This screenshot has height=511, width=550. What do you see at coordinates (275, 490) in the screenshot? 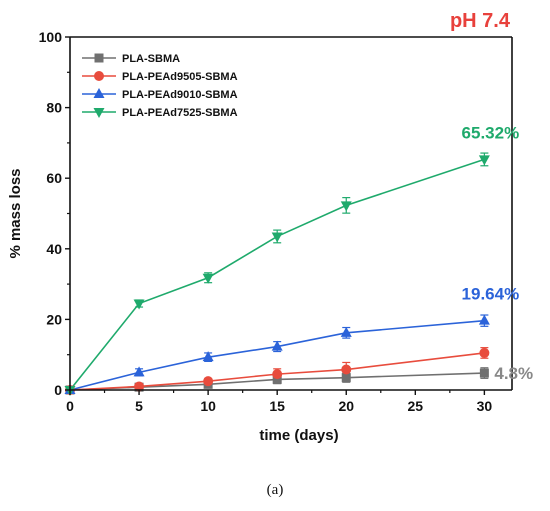
I see `figure-caption: (a)` at bounding box center [275, 490].